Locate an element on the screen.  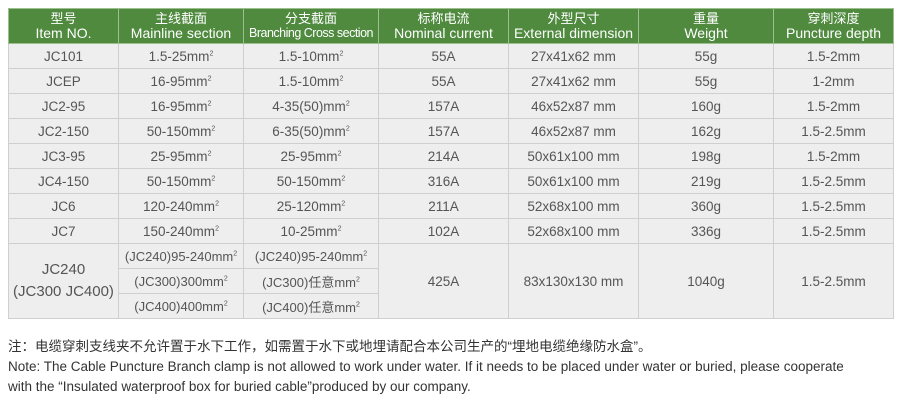
cell-text: 25-120mm is located at coordinates (309, 206).